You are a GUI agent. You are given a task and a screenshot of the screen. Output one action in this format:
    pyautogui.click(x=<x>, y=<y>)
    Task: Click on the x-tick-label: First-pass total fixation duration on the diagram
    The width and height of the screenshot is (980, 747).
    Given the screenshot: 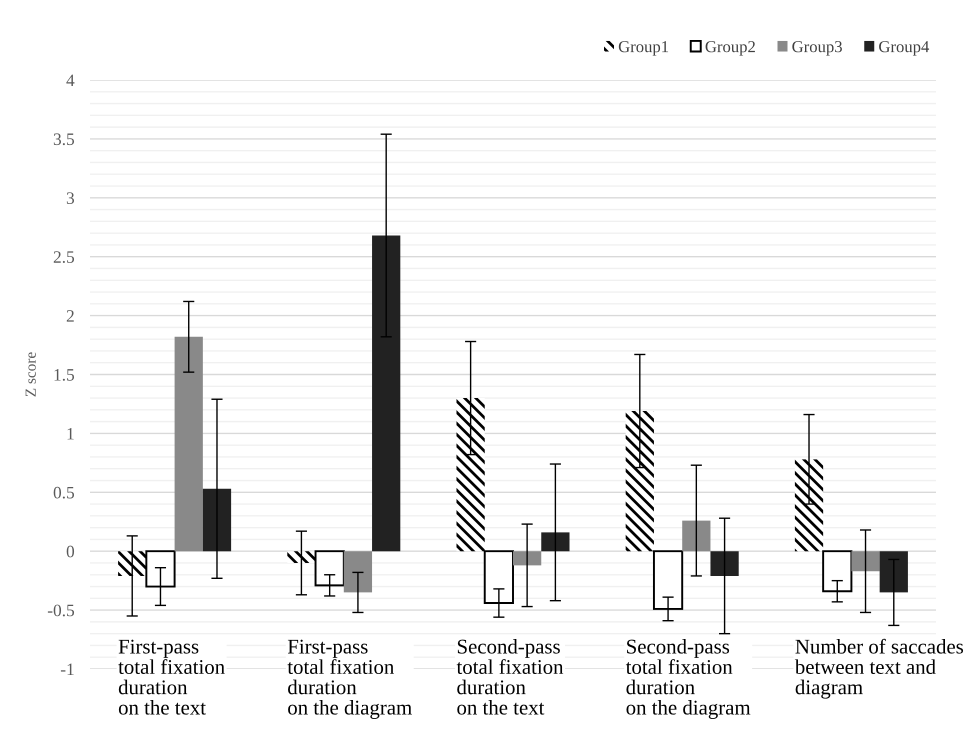 What is the action you would take?
    pyautogui.click(x=349, y=679)
    